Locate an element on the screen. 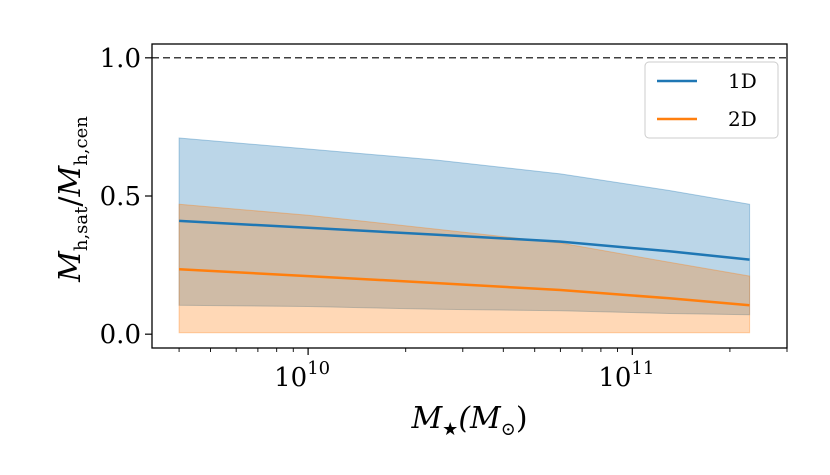 The height and width of the screenshot is (475, 830). x-tick-label: 1011 is located at coordinates (626, 375).